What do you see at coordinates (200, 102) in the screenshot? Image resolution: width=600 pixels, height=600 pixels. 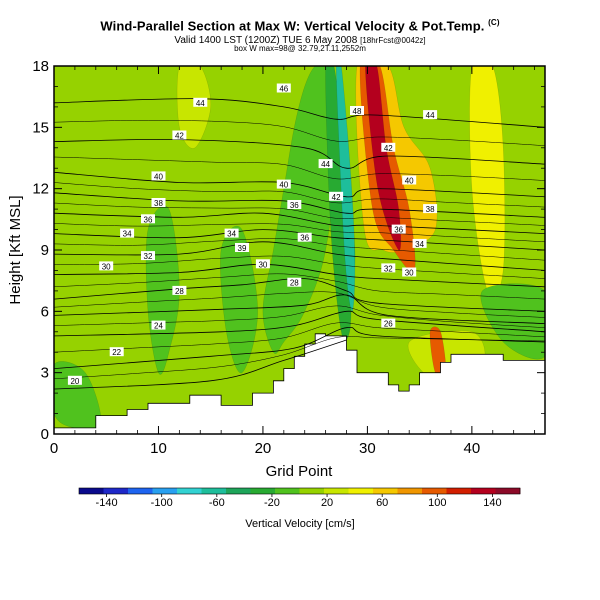 I see `theta-contour-label: 44` at bounding box center [200, 102].